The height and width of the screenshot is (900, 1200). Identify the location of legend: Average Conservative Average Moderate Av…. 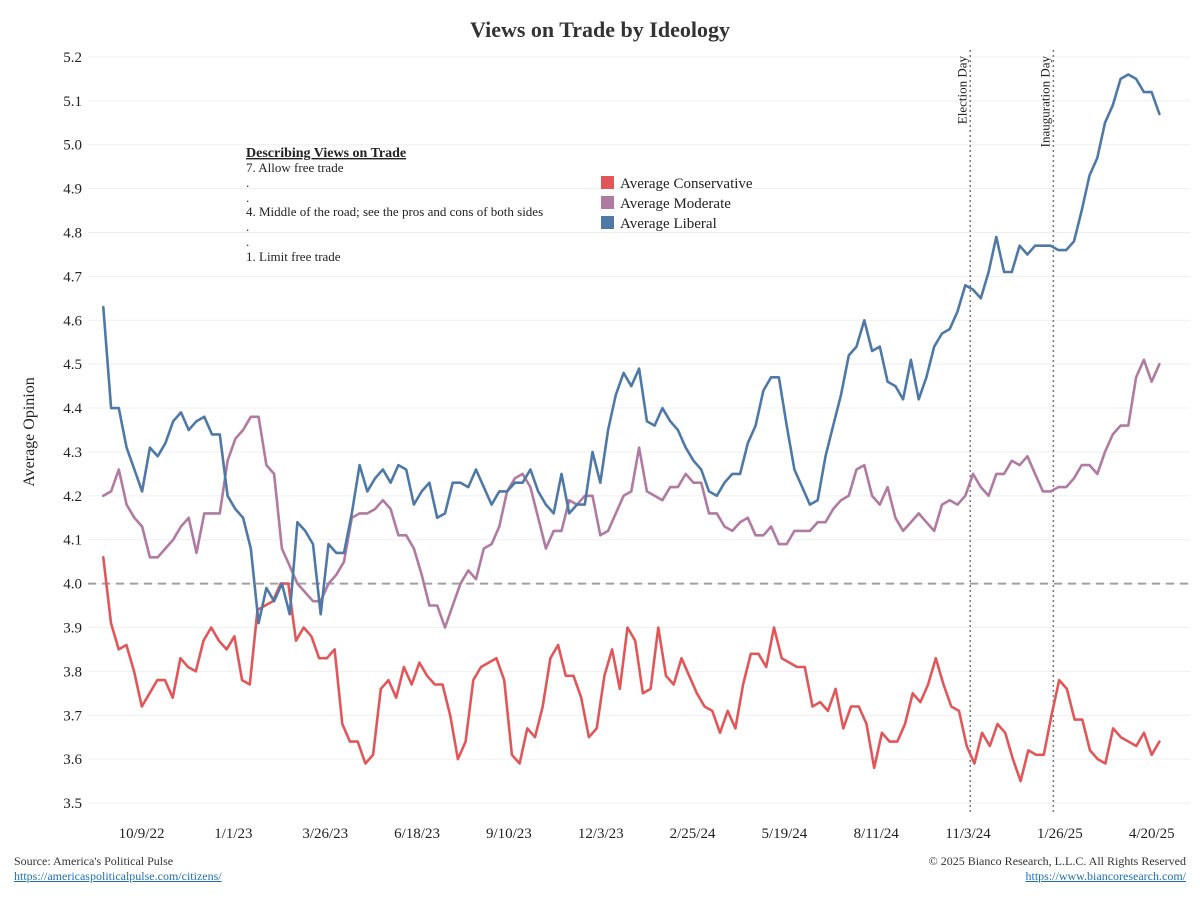
(677, 204).